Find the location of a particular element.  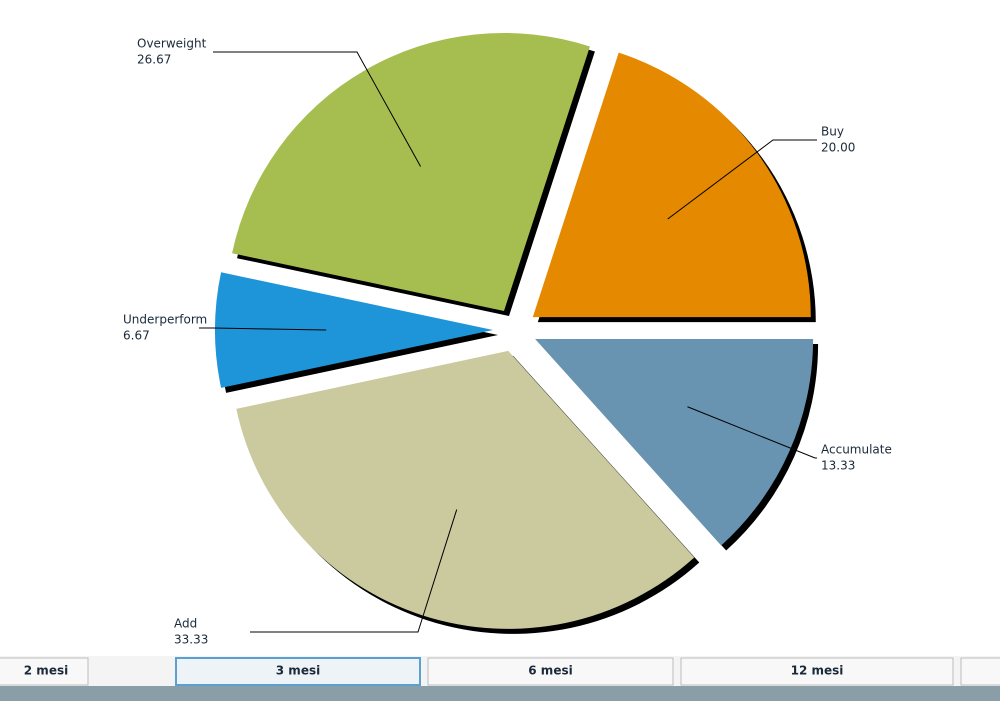

slice-label: Add is located at coordinates (185, 624).